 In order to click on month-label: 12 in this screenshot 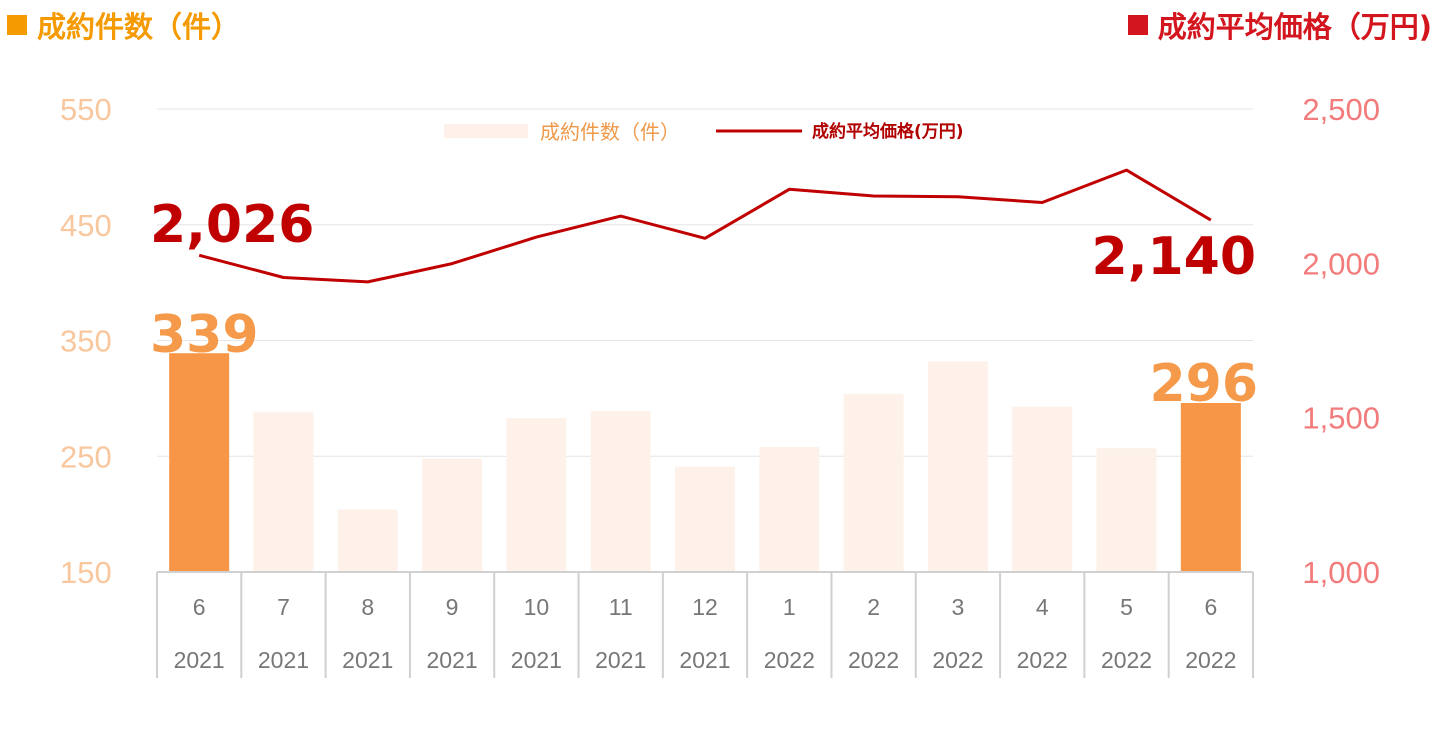, I will do `click(705, 607)`.